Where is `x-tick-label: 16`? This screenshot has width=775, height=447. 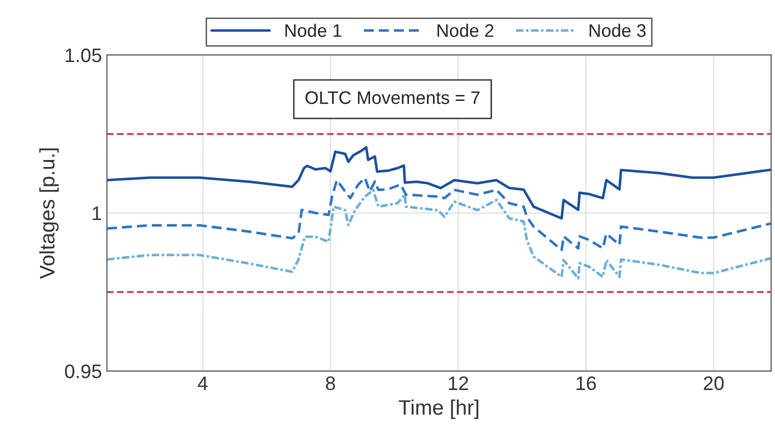
x-tick-label: 16 is located at coordinates (586, 383).